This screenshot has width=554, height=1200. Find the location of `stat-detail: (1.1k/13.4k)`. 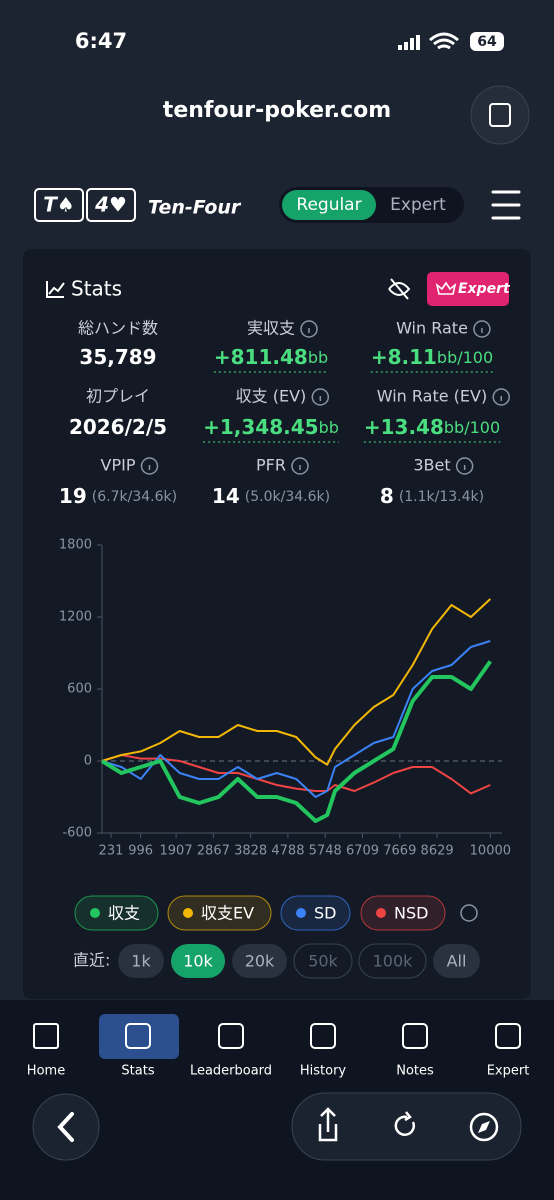

stat-detail: (1.1k/13.4k) is located at coordinates (441, 497).